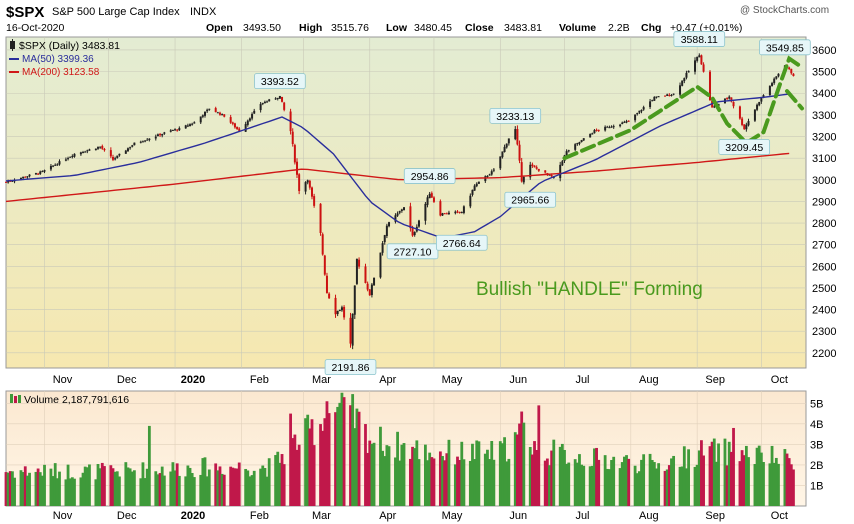  Describe the element at coordinates (824, 138) in the screenshot. I see `price-y-tick-label: 3200` at that location.